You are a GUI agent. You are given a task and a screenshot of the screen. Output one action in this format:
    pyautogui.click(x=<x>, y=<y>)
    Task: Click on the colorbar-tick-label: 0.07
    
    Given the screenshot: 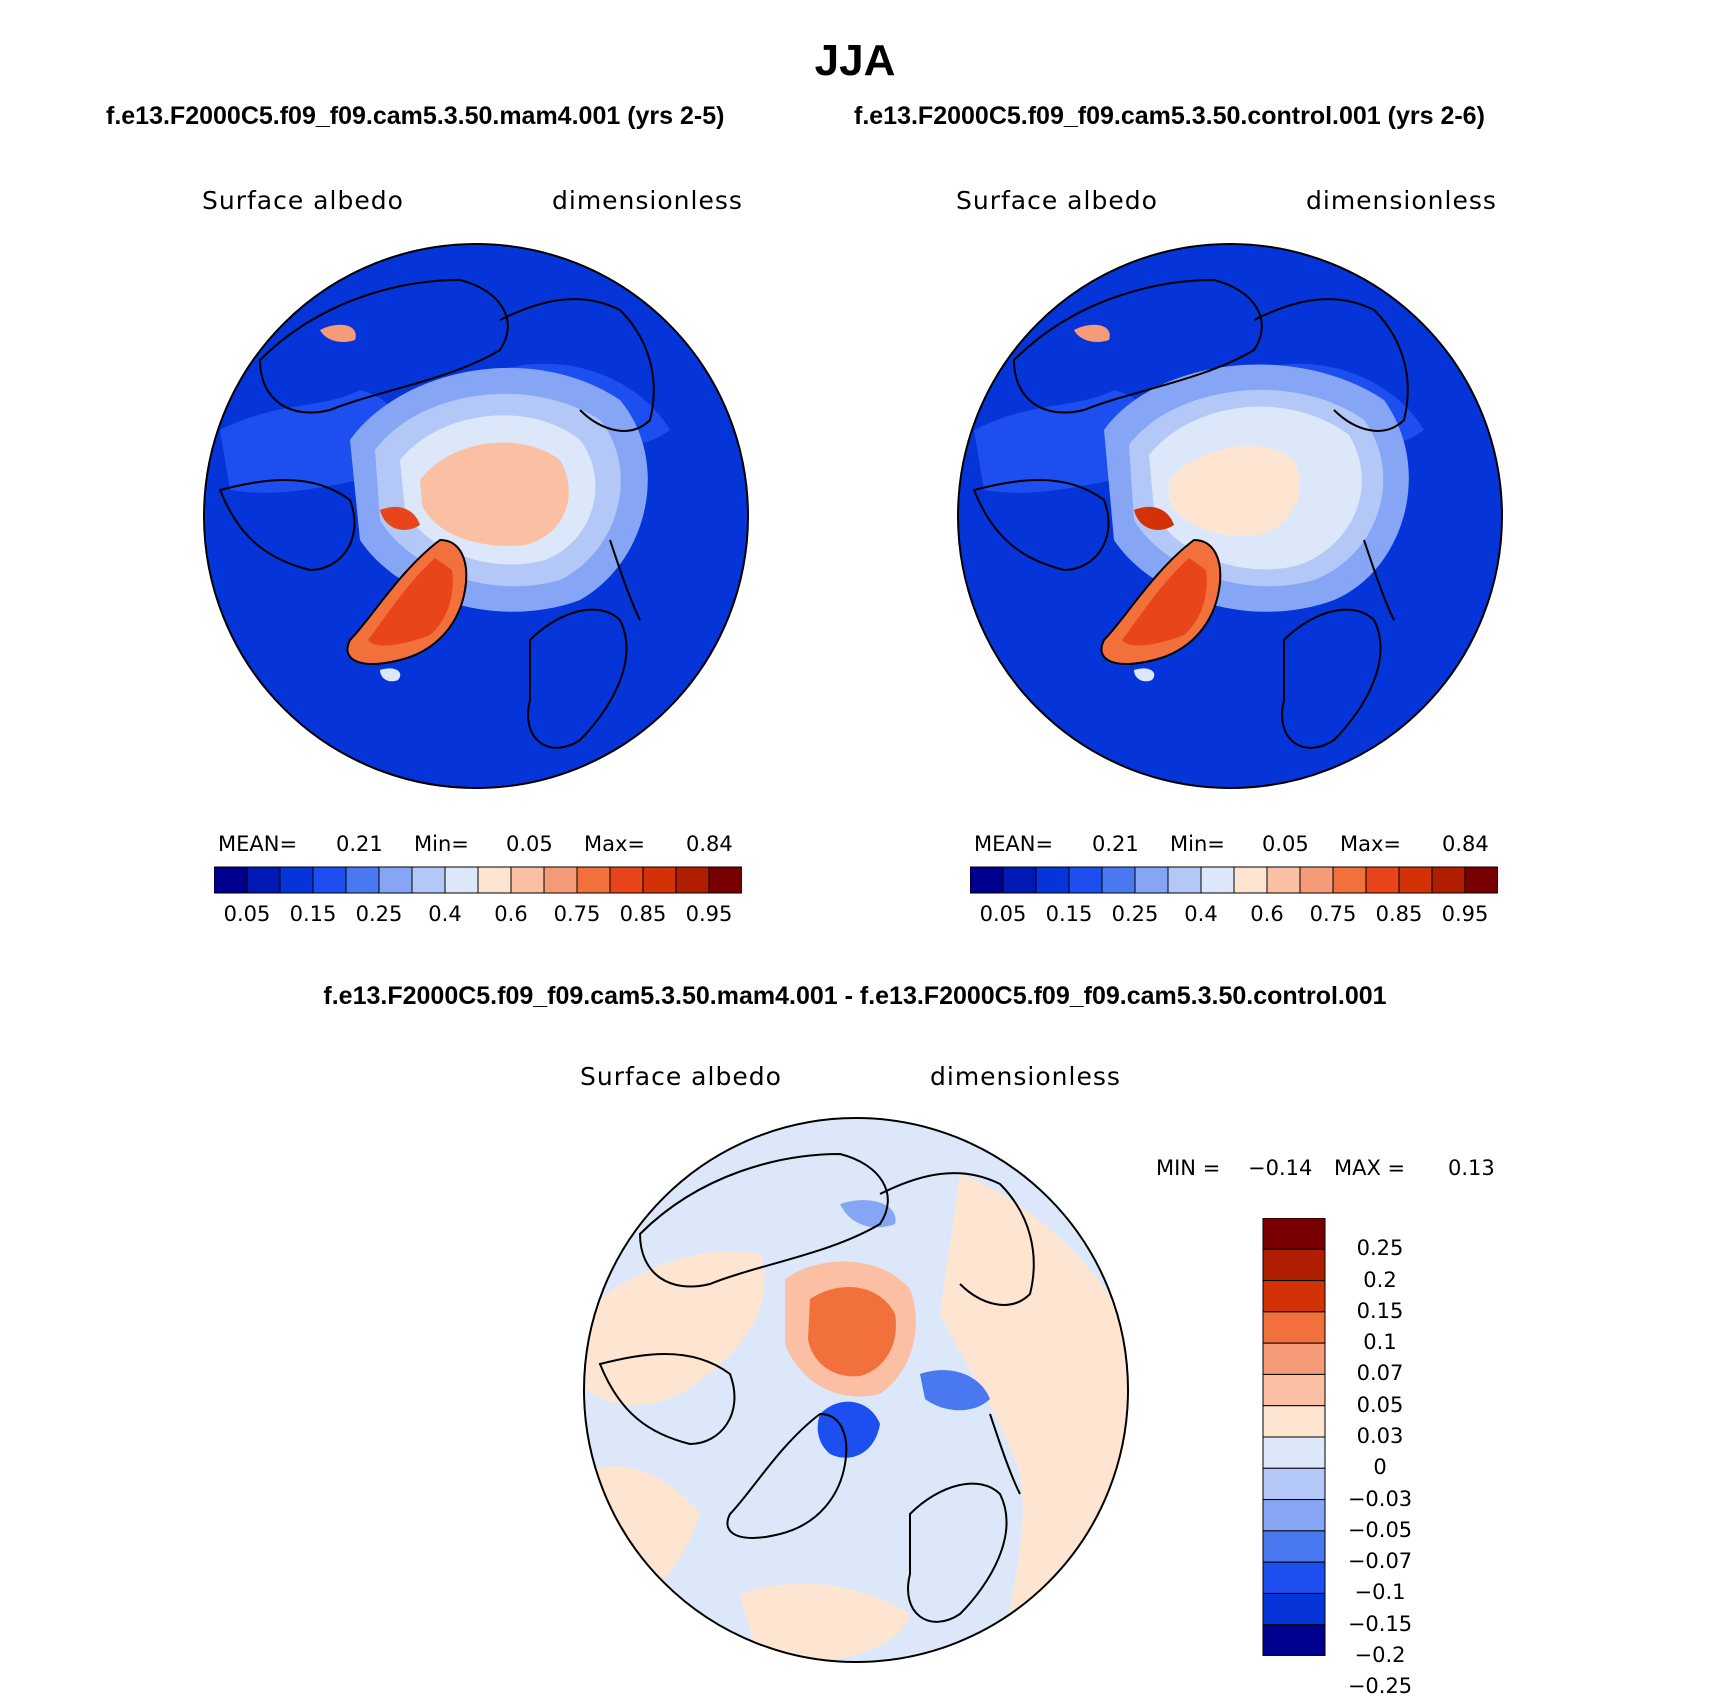 What is the action you would take?
    pyautogui.click(x=1380, y=1373)
    